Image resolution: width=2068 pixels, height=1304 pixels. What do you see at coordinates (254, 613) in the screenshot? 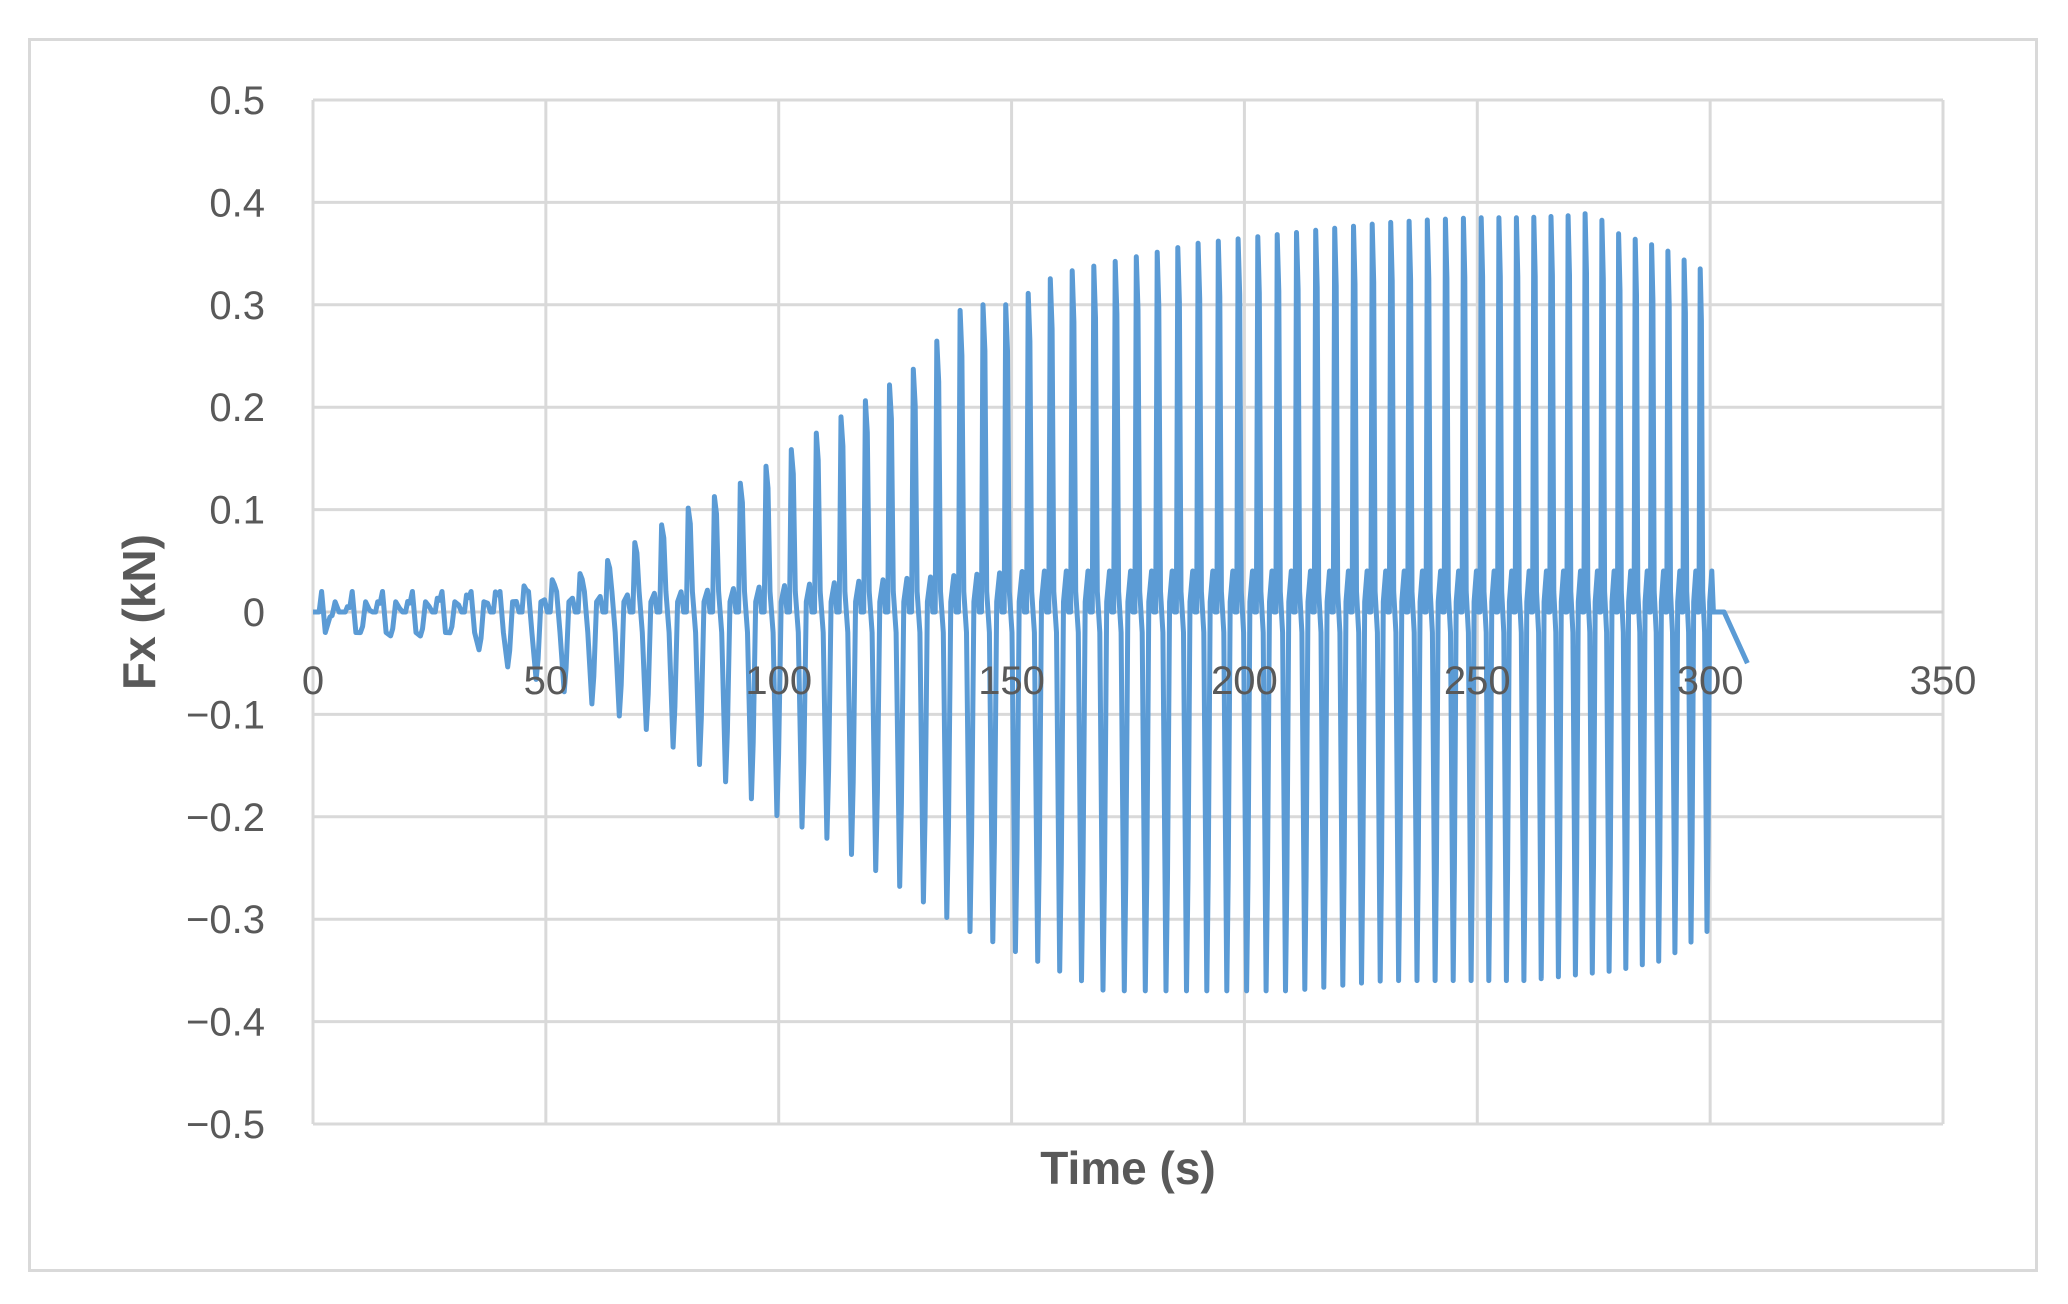
I see `y-tick-label: 0` at bounding box center [254, 613].